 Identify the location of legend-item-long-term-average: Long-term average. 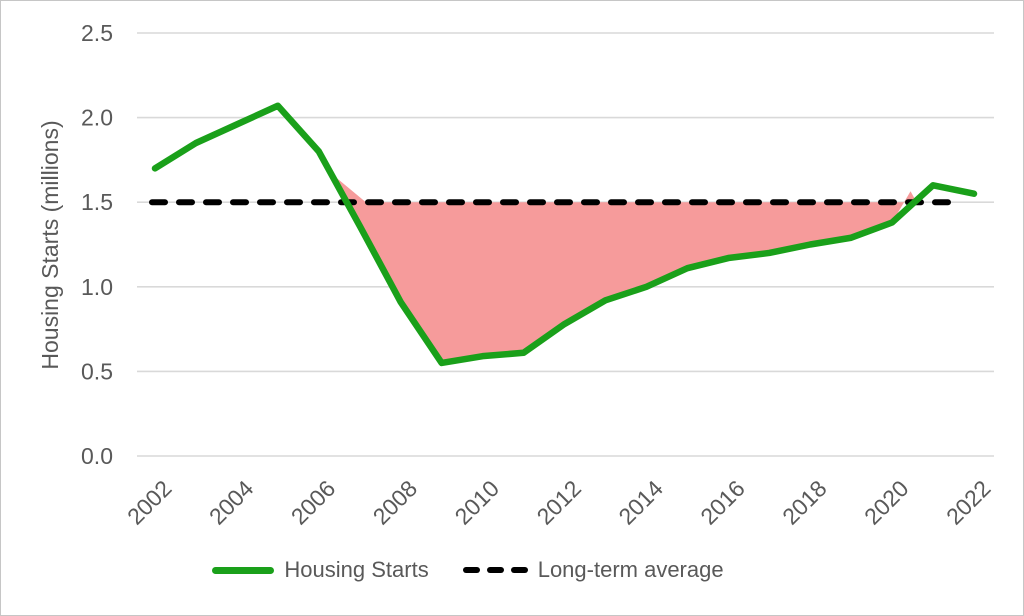
(593, 570).